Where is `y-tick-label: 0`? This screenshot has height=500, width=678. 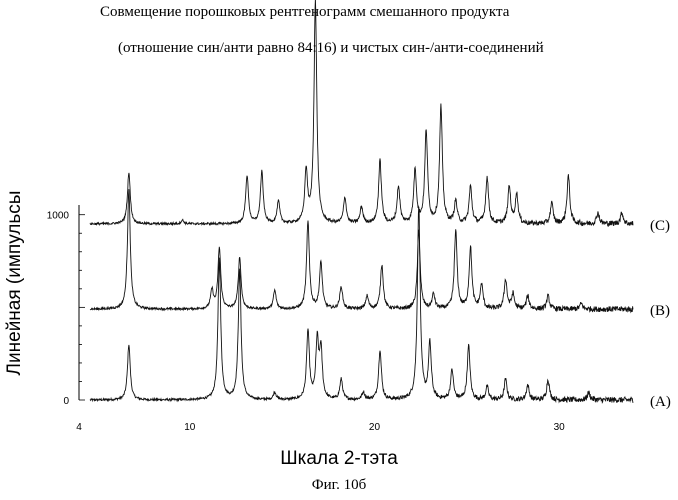 y-tick-label: 0 is located at coordinates (66, 401).